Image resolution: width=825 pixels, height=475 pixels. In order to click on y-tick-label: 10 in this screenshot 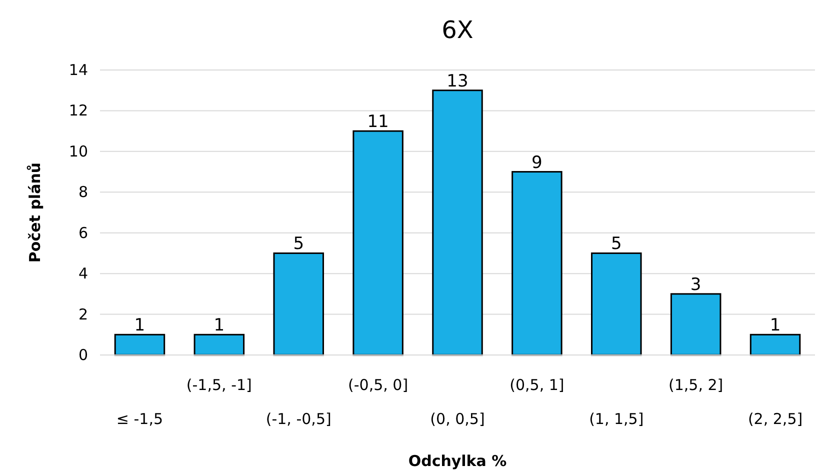, I will do `click(78, 151)`.